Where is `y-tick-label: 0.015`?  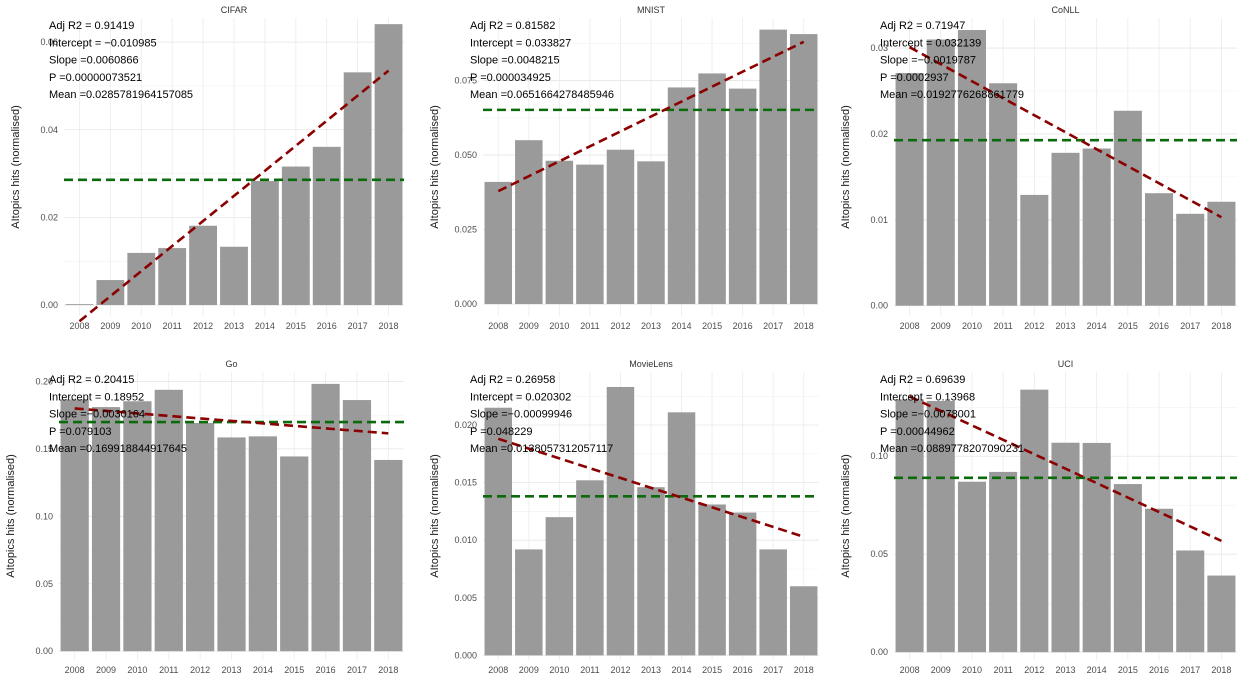
y-tick-label: 0.015 is located at coordinates (465, 483).